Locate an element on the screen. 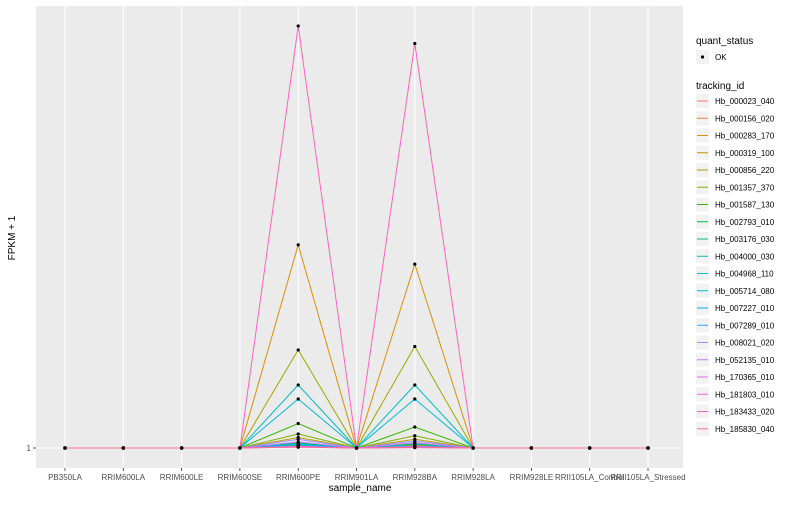 The width and height of the screenshot is (800, 505). x-tick-label: RRIM600LE is located at coordinates (182, 477).